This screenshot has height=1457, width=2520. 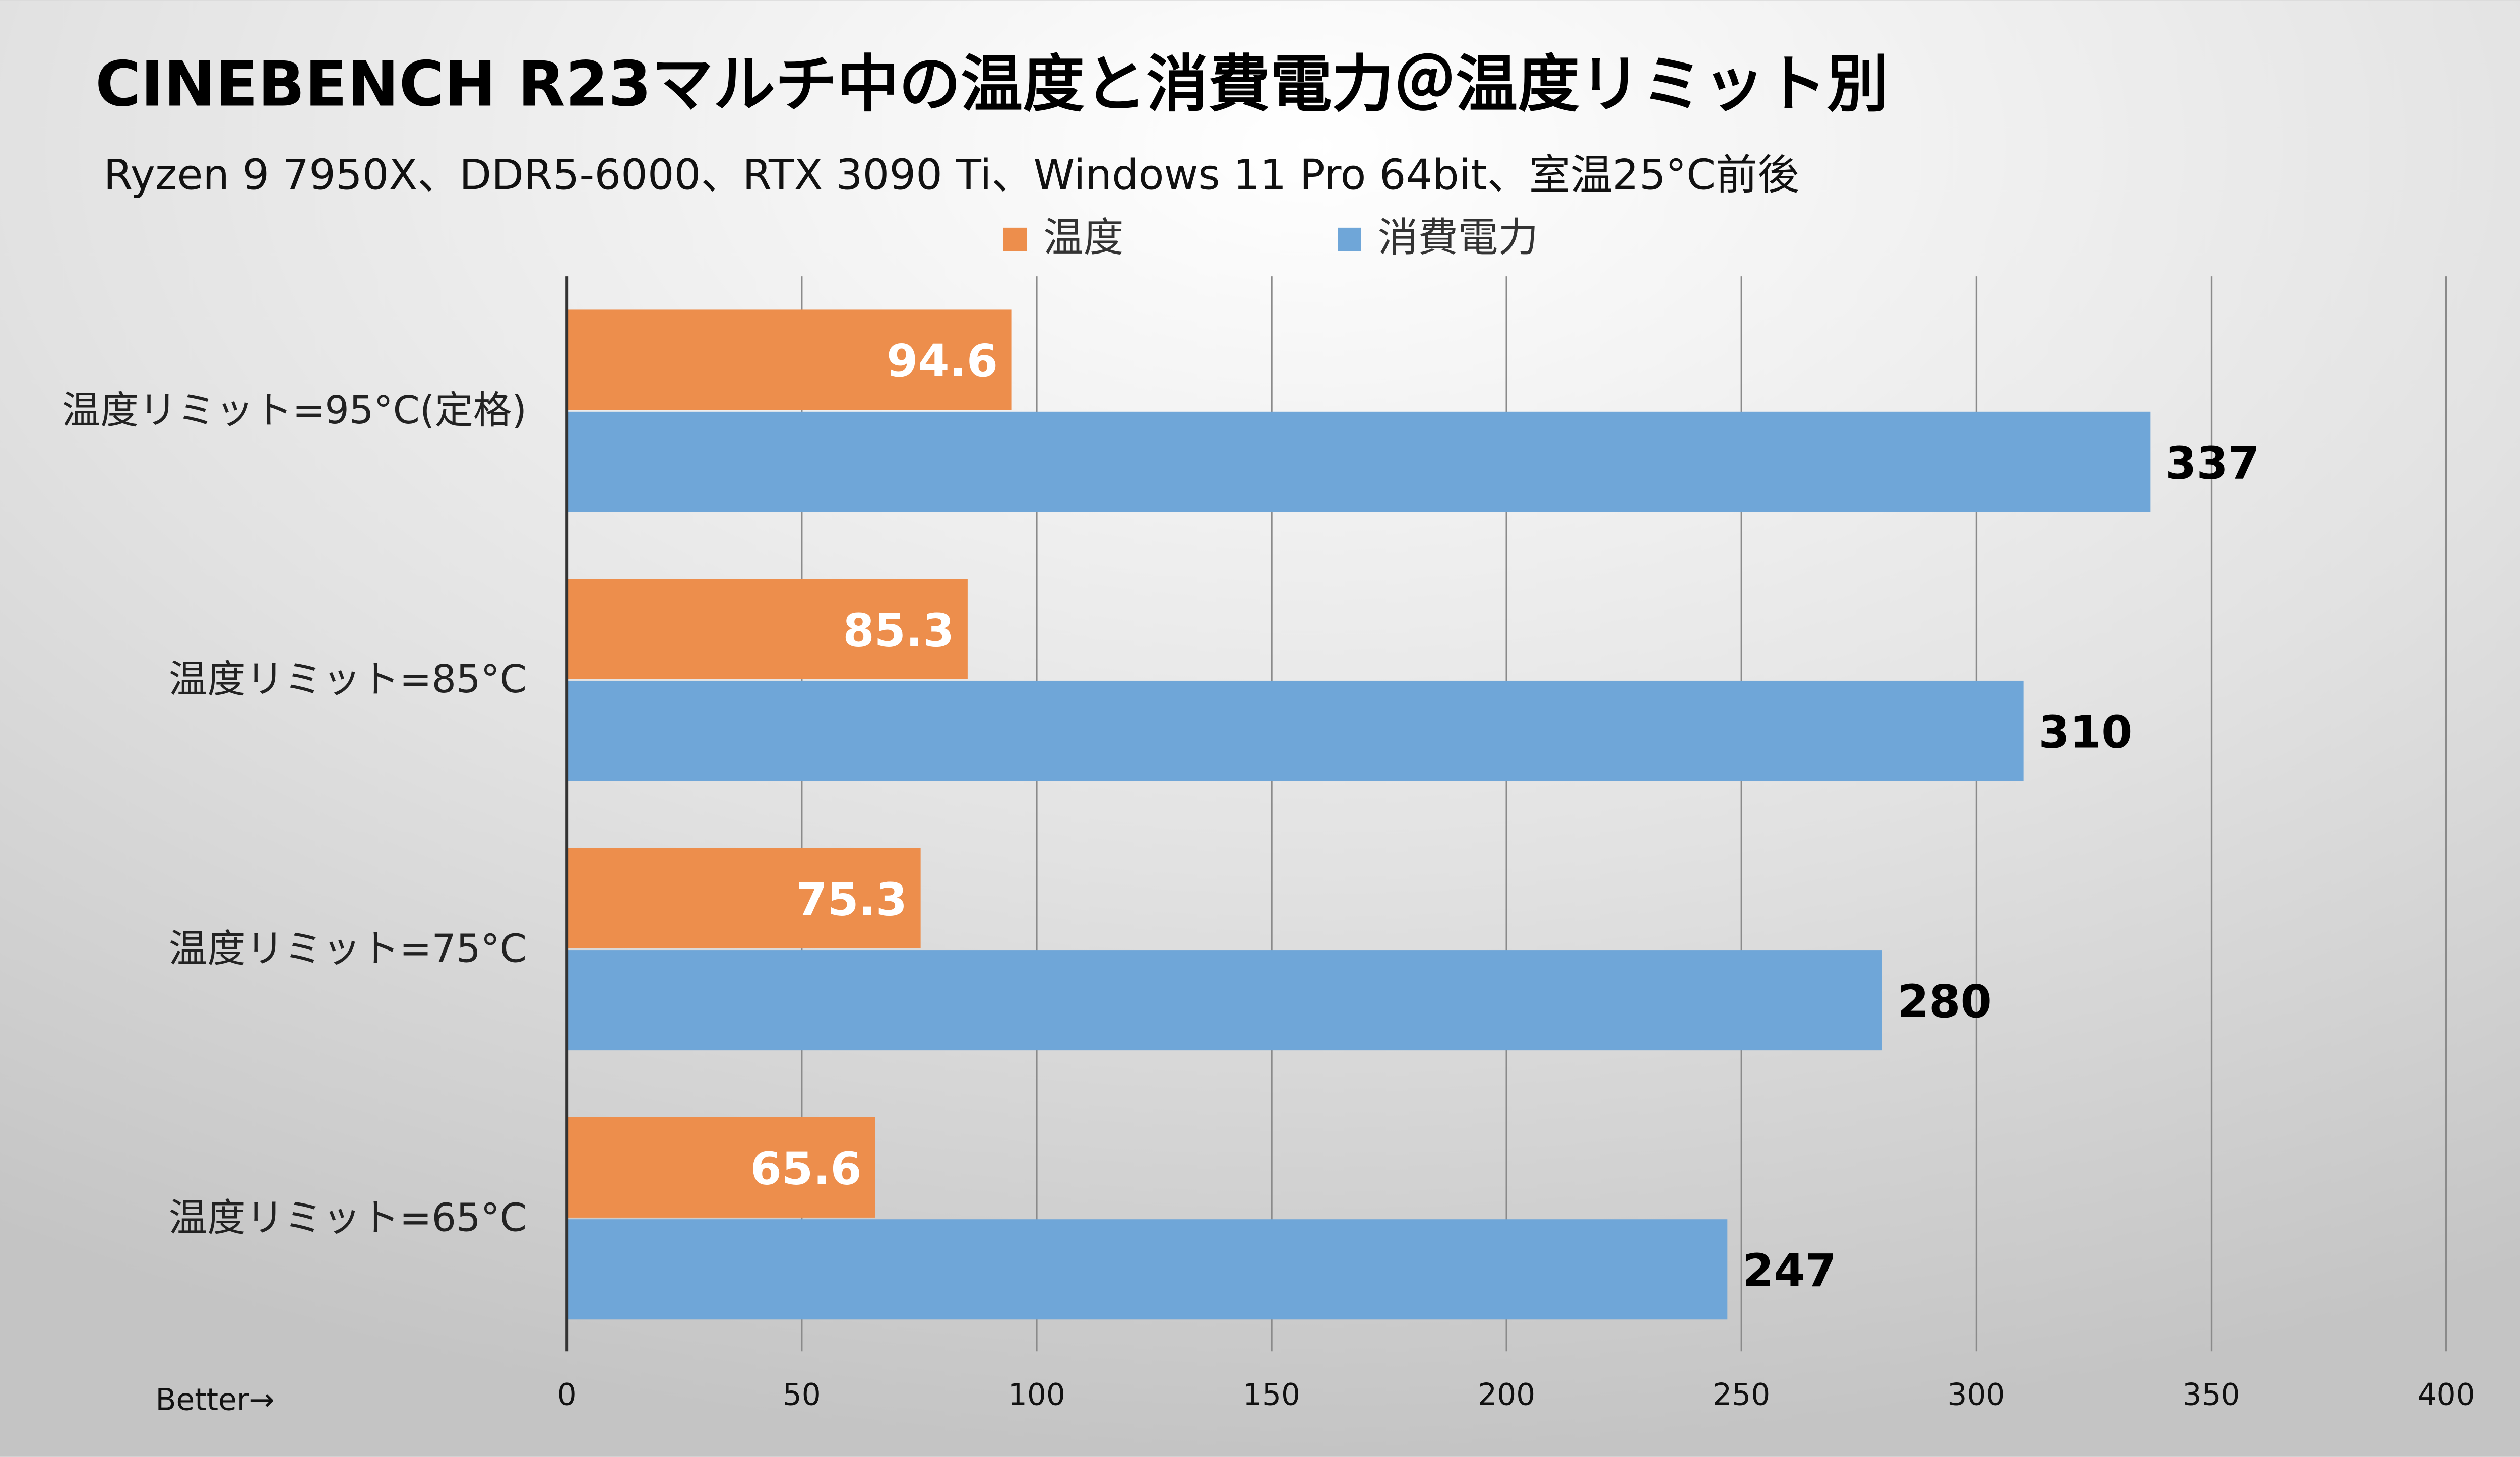 What do you see at coordinates (1350, 239) in the screenshot?
I see `legend-swatch-power` at bounding box center [1350, 239].